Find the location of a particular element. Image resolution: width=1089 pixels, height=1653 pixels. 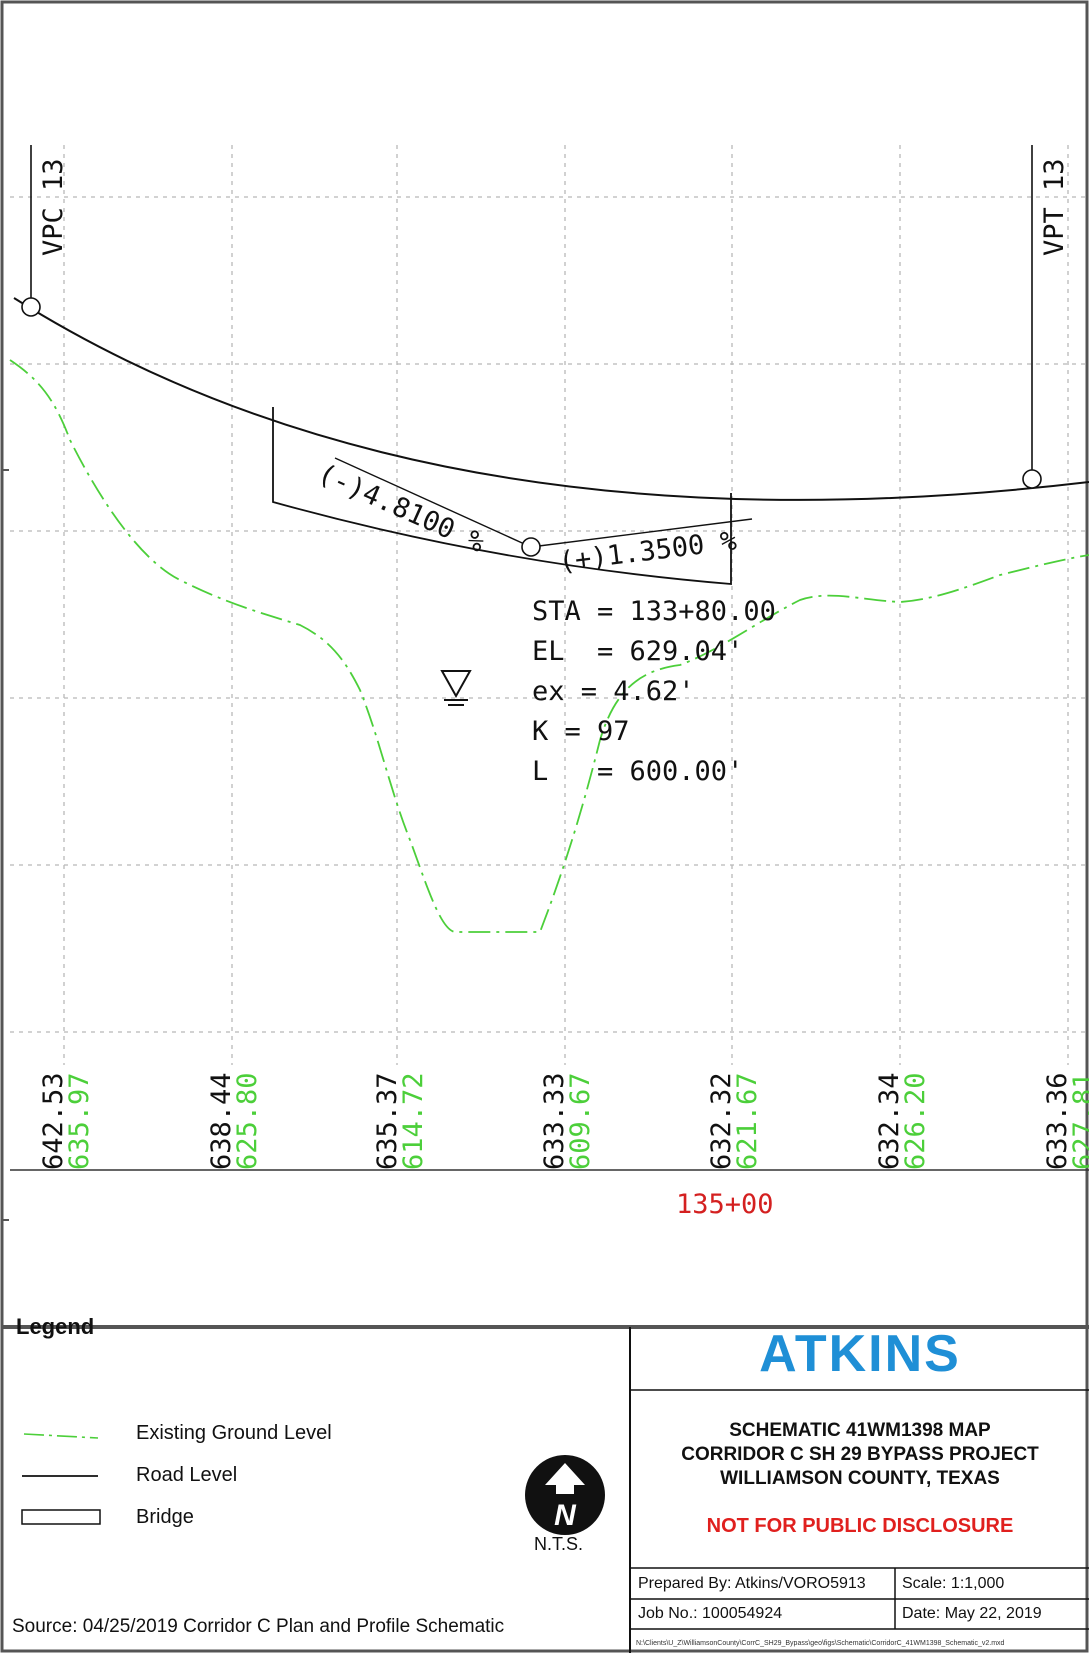

legend-title: Legend is located at coordinates (55, 1326).